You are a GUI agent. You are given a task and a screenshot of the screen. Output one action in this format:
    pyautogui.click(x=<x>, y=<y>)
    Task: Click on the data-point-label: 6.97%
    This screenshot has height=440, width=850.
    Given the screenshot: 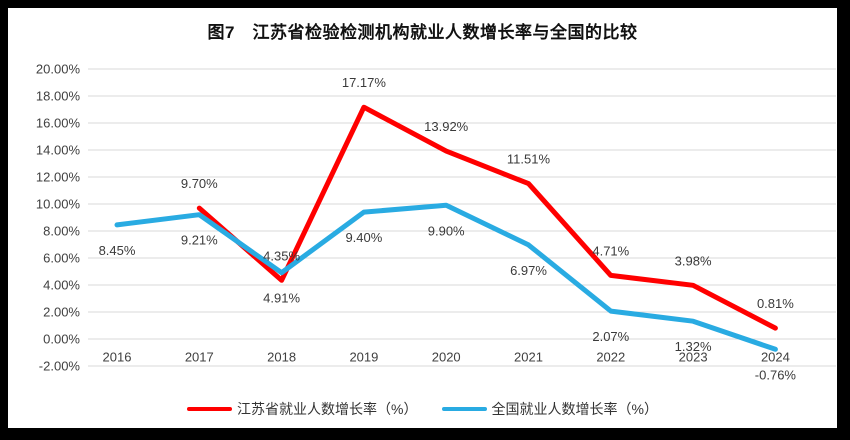 What is the action you would take?
    pyautogui.click(x=528, y=270)
    